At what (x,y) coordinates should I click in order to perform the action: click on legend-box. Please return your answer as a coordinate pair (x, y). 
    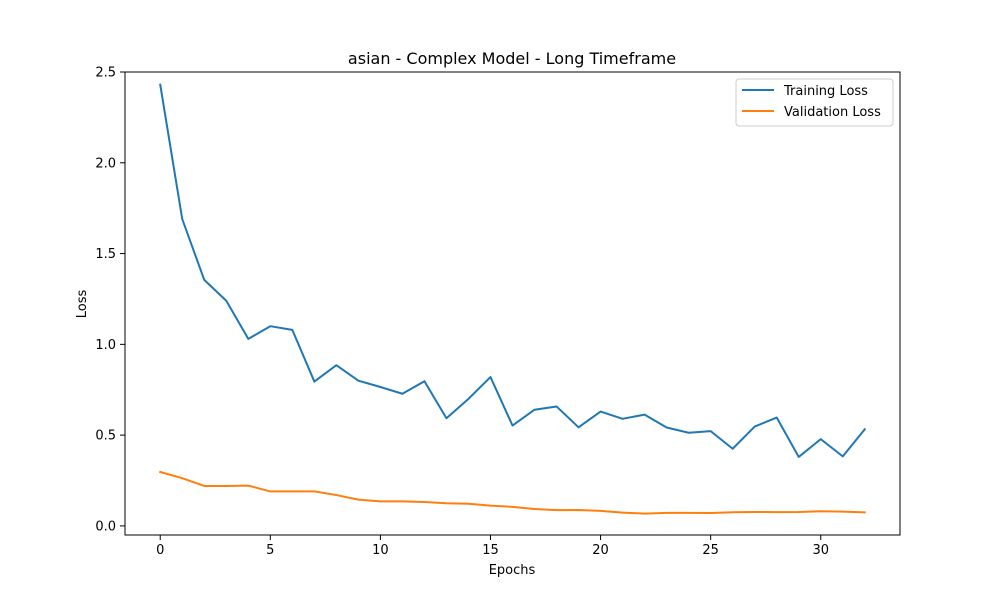
    Looking at the image, I should click on (814, 102).